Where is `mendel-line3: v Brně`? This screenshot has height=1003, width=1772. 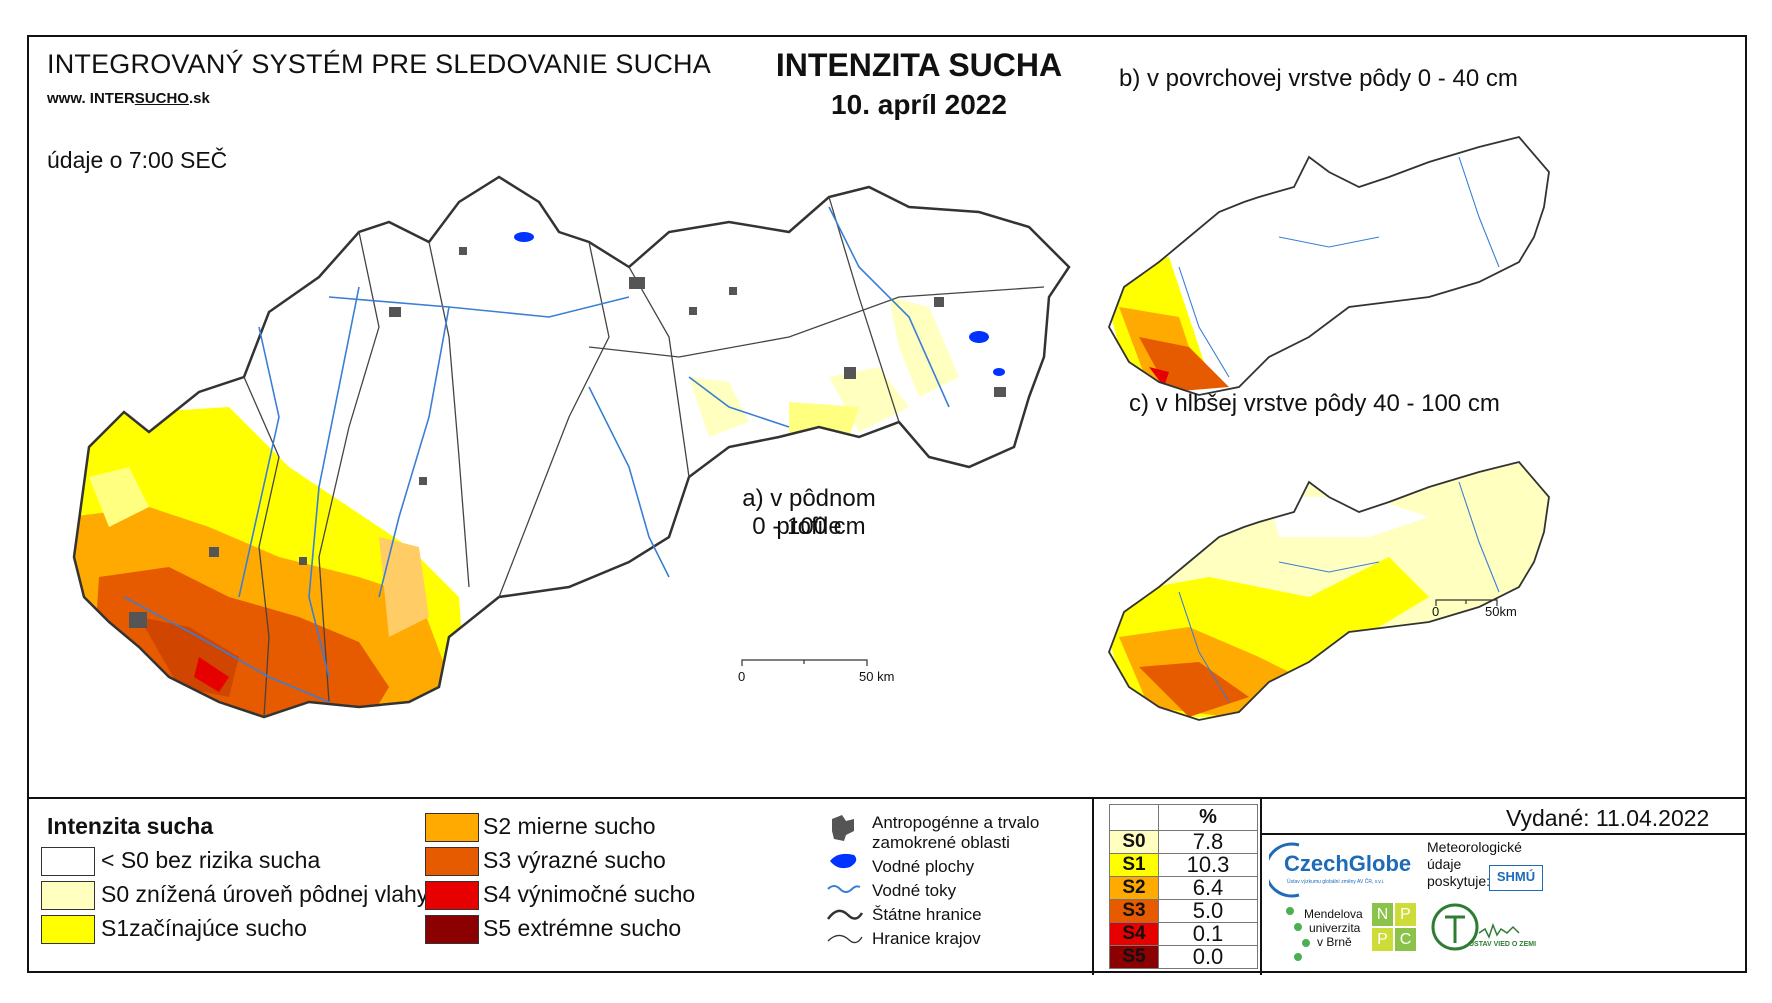
mendel-line3: v Brně is located at coordinates (1334, 942).